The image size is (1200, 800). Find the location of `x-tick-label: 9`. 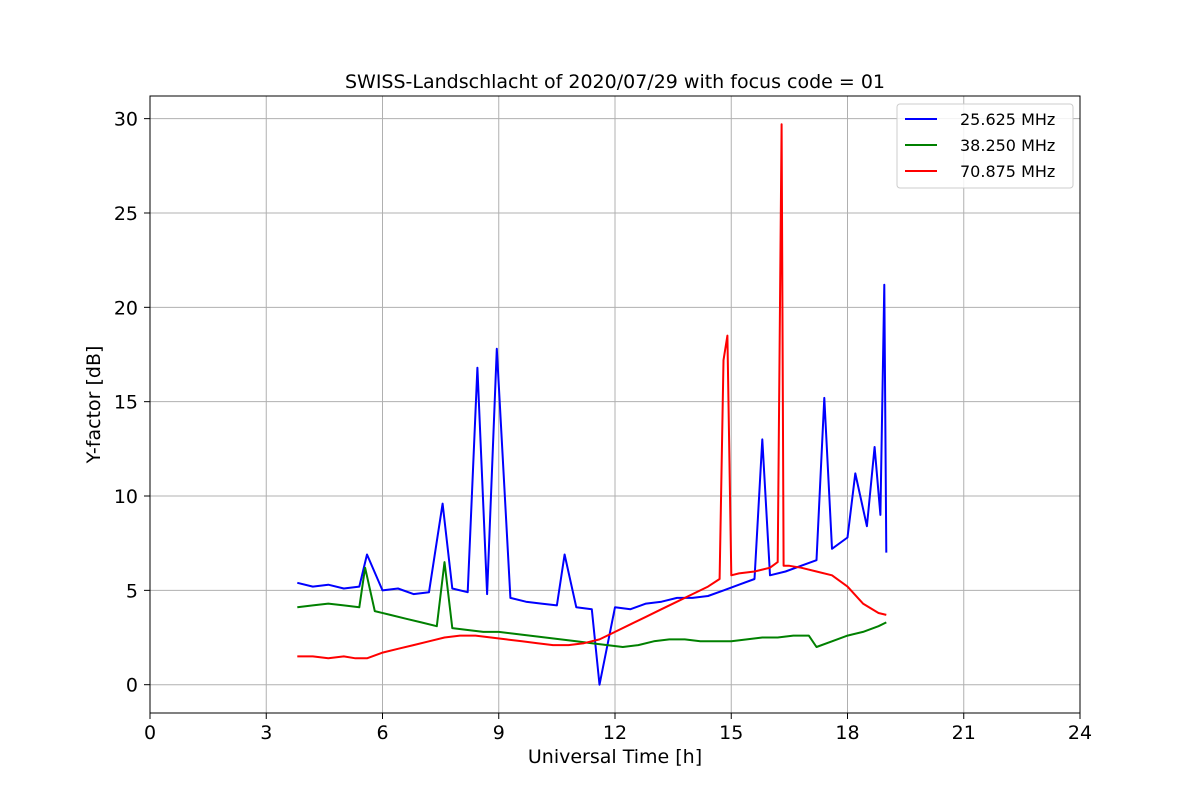

x-tick-label: 9 is located at coordinates (499, 733).